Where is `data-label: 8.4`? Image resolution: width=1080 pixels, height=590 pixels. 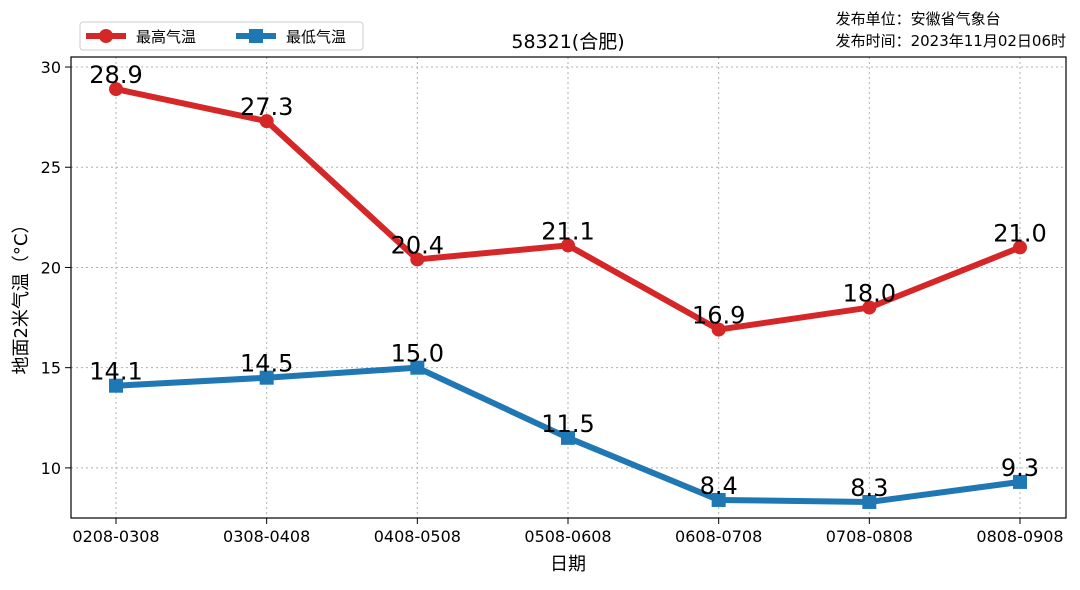
data-label: 8.4 is located at coordinates (719, 486).